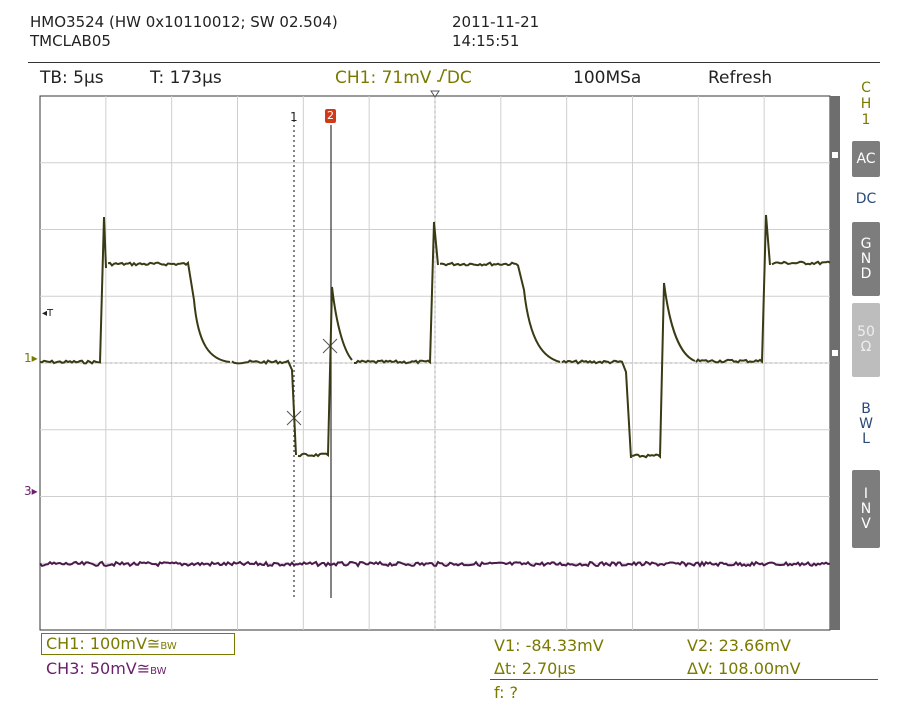 This screenshot has width=900, height=715. Describe the element at coordinates (740, 78) in the screenshot. I see `acquisition-mode: Refresh` at that location.